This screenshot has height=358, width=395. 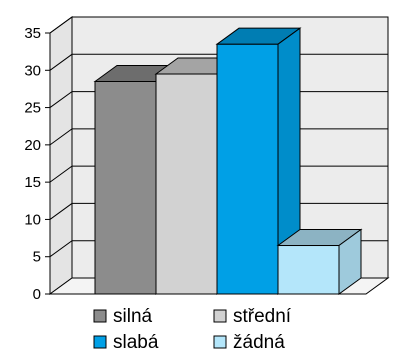 I want to click on gridline, so click(x=218, y=25).